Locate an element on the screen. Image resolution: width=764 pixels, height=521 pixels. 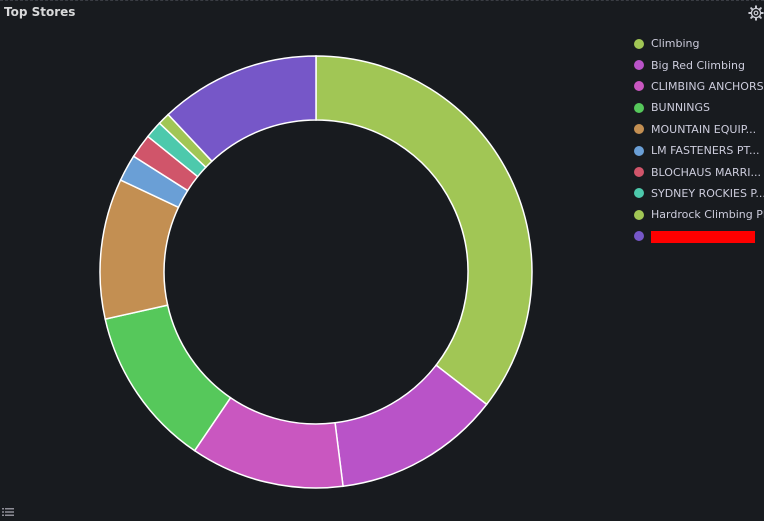
legend-item: Hardrock Climbing Pl is located at coordinates (699, 214).